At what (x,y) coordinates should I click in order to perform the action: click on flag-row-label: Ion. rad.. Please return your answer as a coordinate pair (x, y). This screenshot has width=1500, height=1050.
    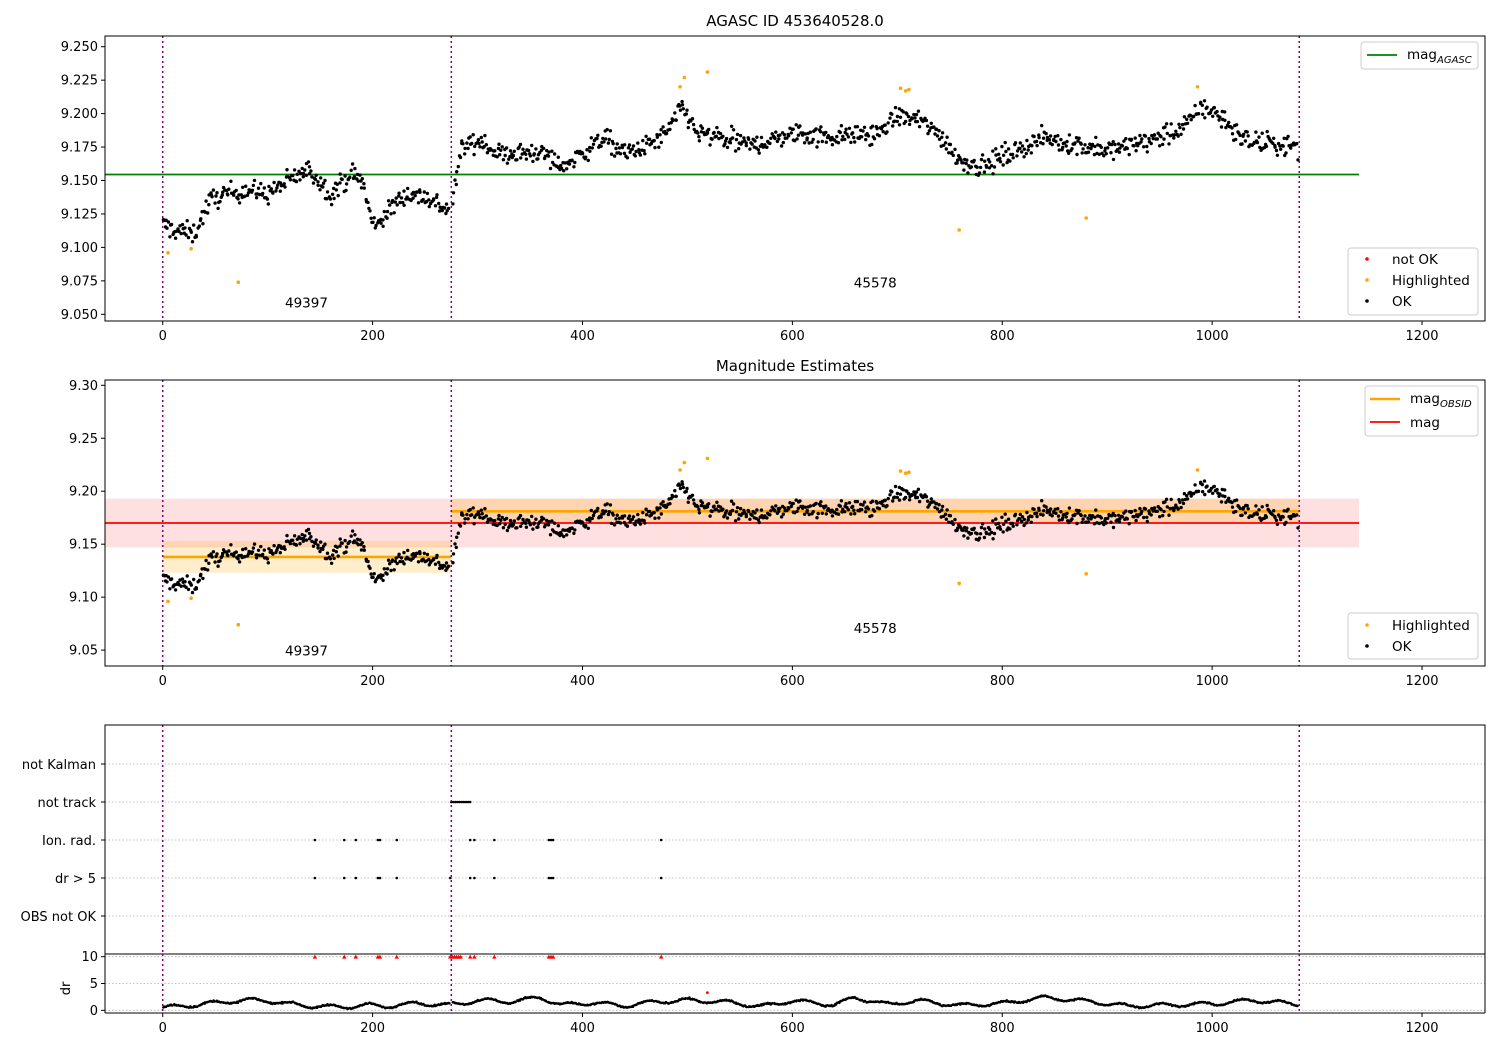
    Looking at the image, I should click on (69, 841).